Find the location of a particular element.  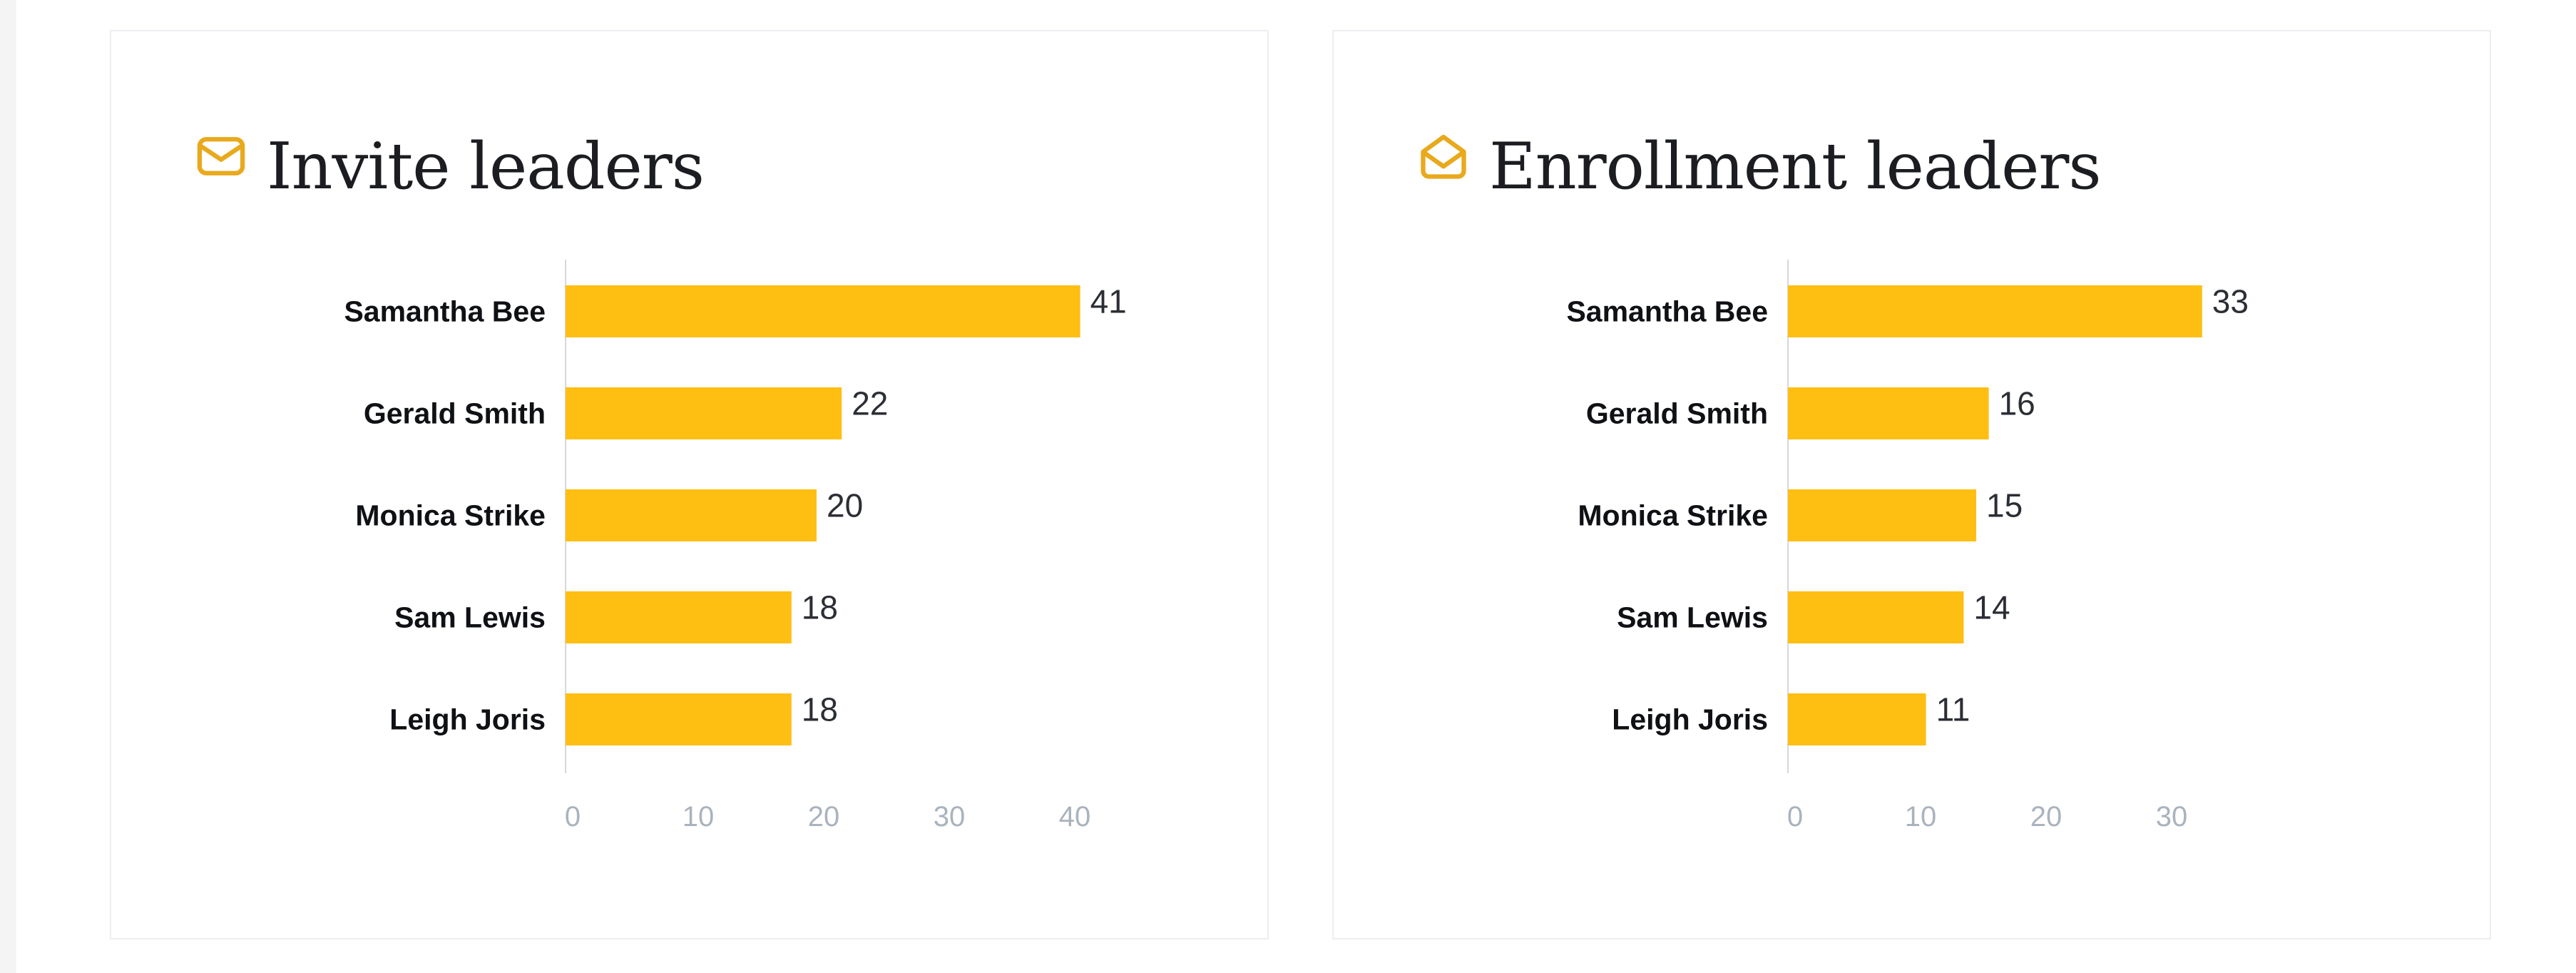

mail-open-icon is located at coordinates (1444, 156).